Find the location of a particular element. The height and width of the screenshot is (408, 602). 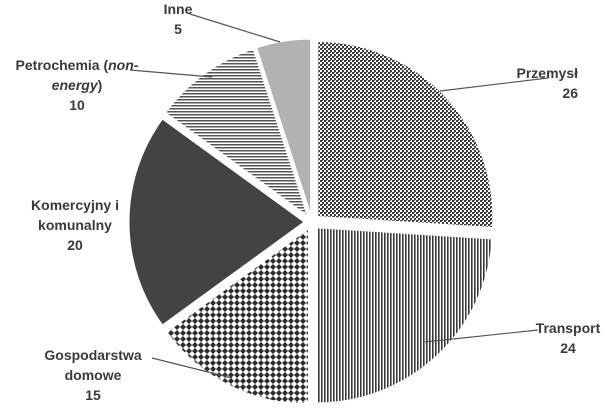

data-label: Transport 24 is located at coordinates (568, 338).